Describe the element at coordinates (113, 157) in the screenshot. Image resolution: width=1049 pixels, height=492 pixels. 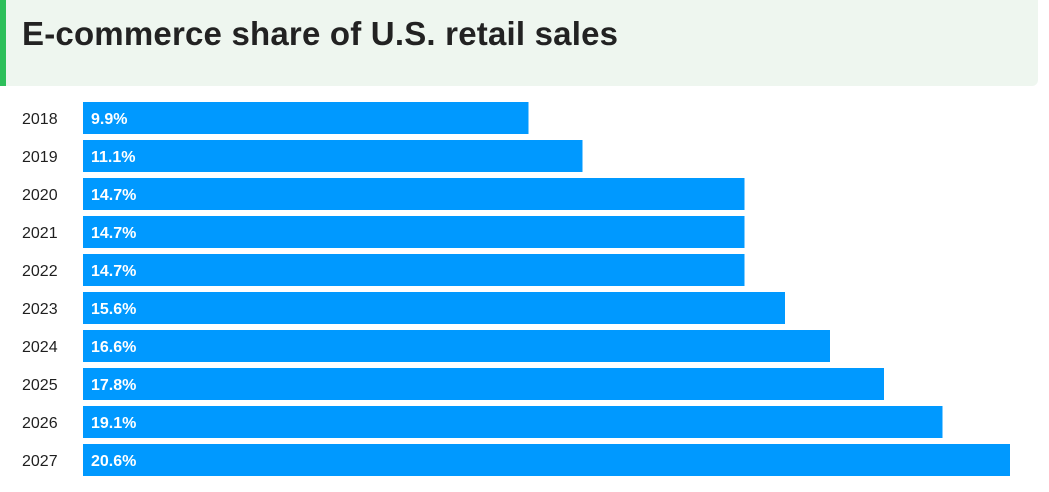
I see `bar-value-label: 11.1%` at that location.